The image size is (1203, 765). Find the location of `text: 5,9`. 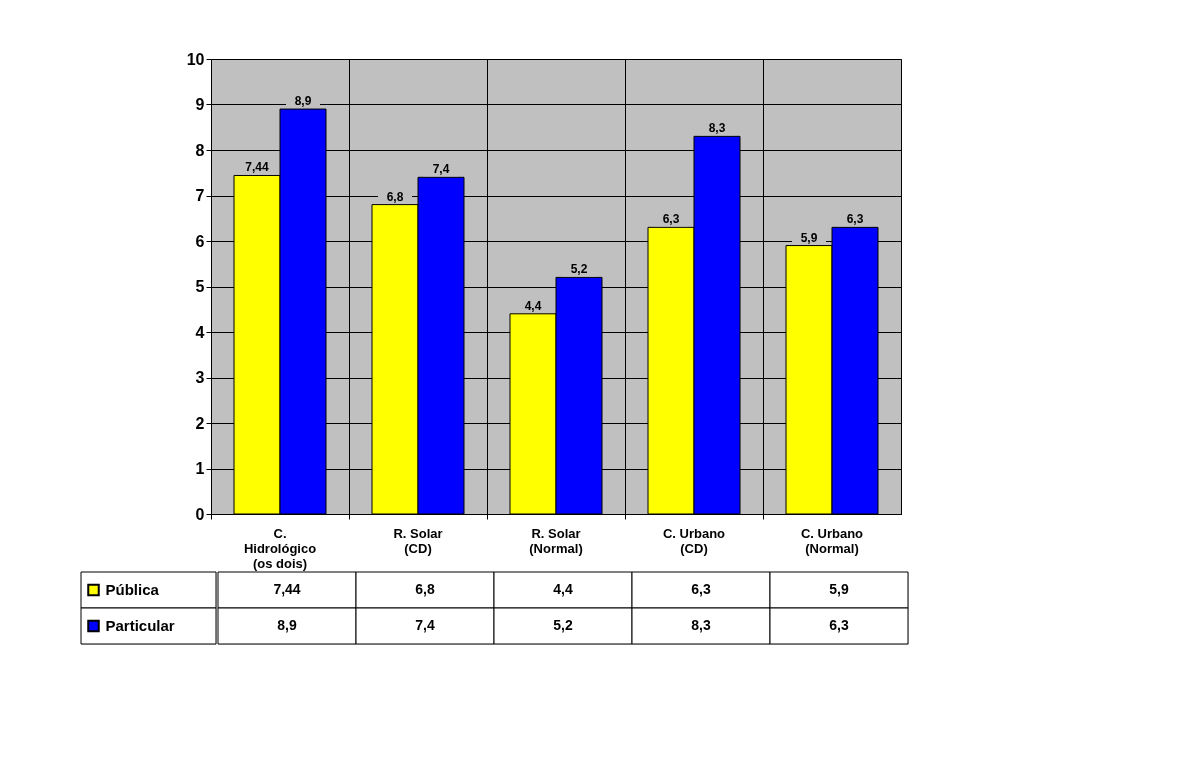

text: 5,9 is located at coordinates (809, 237).